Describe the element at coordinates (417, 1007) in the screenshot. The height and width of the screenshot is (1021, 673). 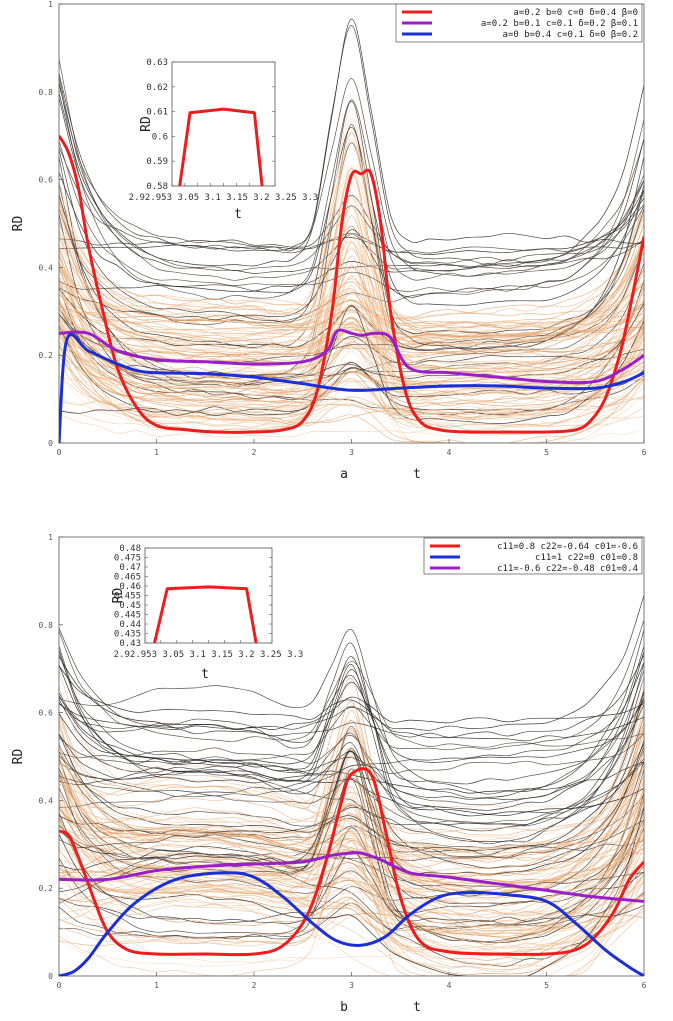
I see `x-axis-label: t` at that location.